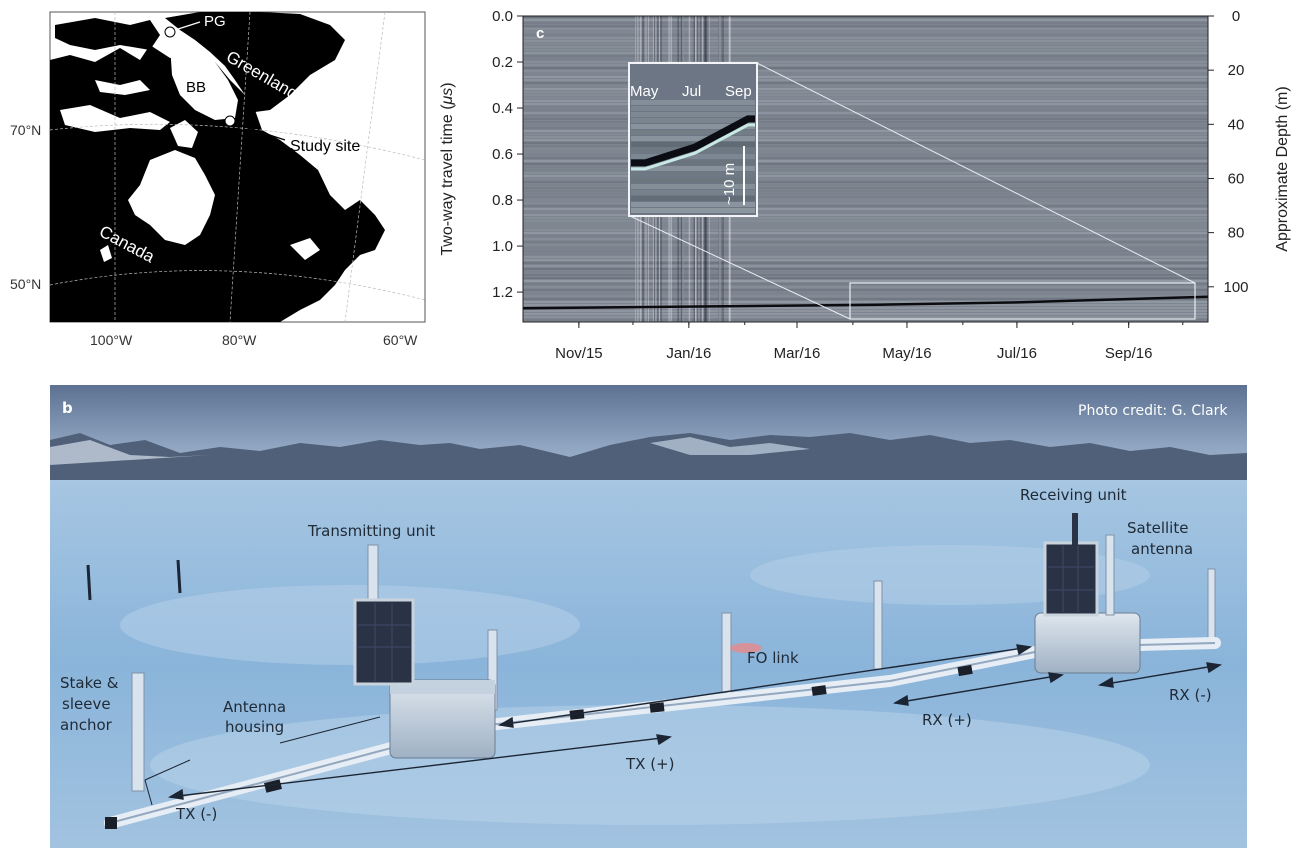 The width and height of the screenshot is (1297, 850). I want to click on graticule, so click(237, 167).